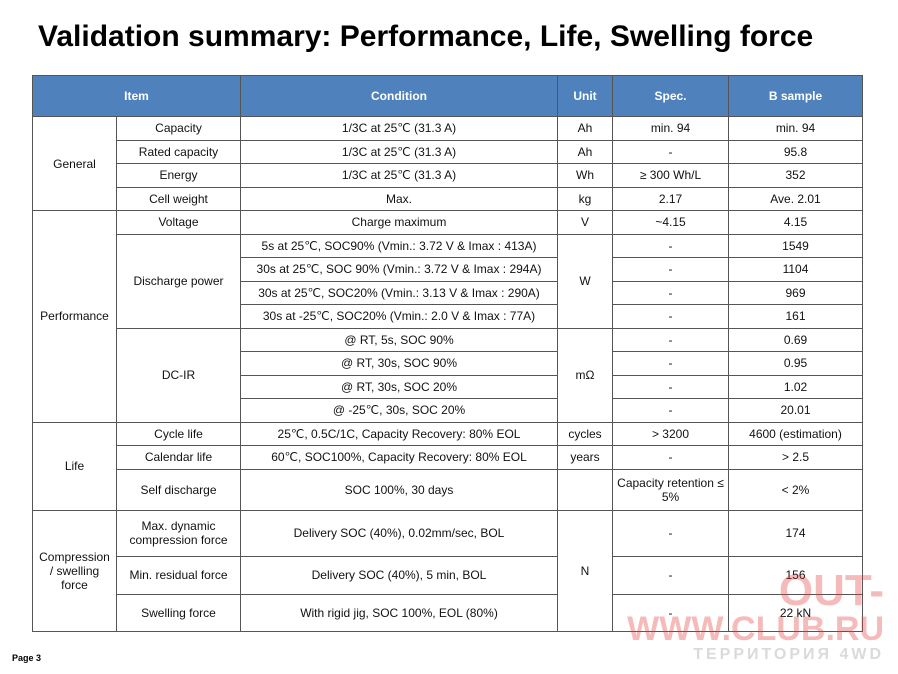 Image resolution: width=898 pixels, height=674 pixels. I want to click on spec-cell: 2.17, so click(670, 198).